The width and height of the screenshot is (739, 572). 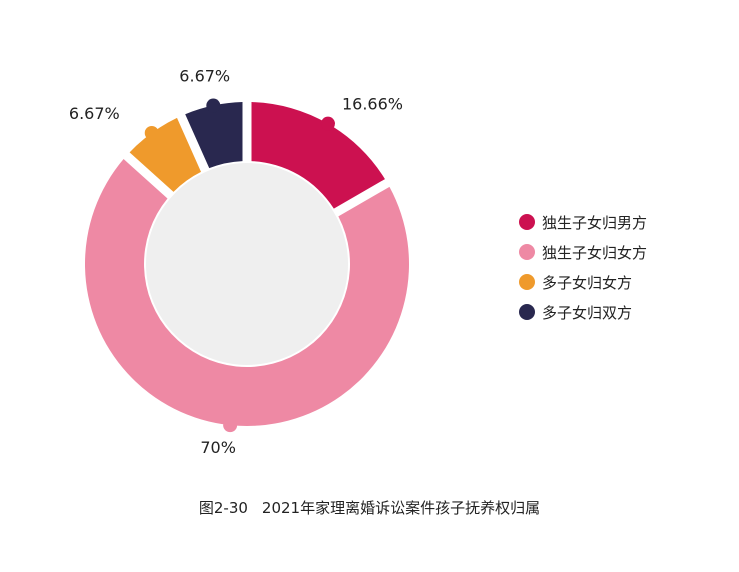 What do you see at coordinates (247, 264) in the screenshot?
I see `donut-center` at bounding box center [247, 264].